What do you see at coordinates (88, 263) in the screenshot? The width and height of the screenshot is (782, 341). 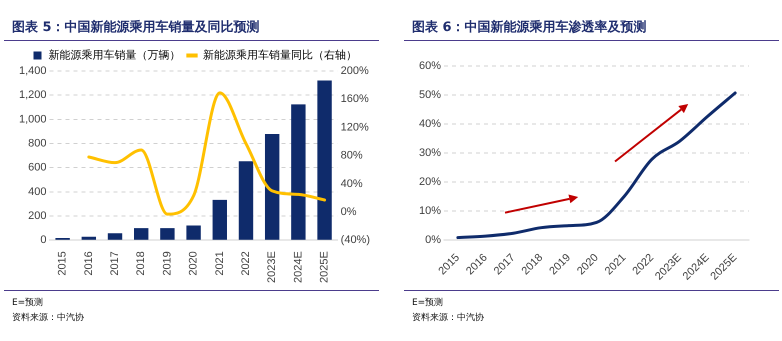 I see `x-tick-label: 2016` at bounding box center [88, 263].